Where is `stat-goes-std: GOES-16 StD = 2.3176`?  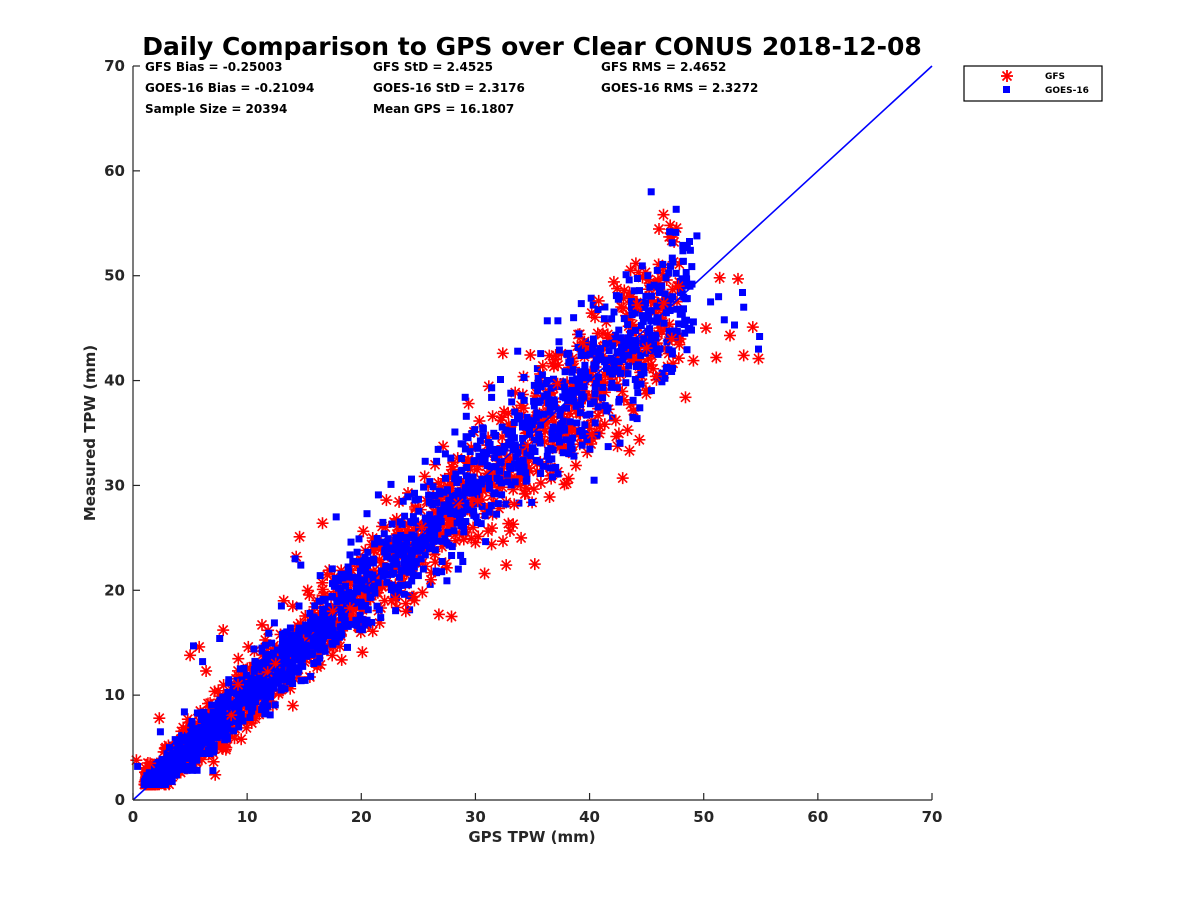
stat-goes-std: GOES-16 StD = 2.3176 is located at coordinates (449, 88).